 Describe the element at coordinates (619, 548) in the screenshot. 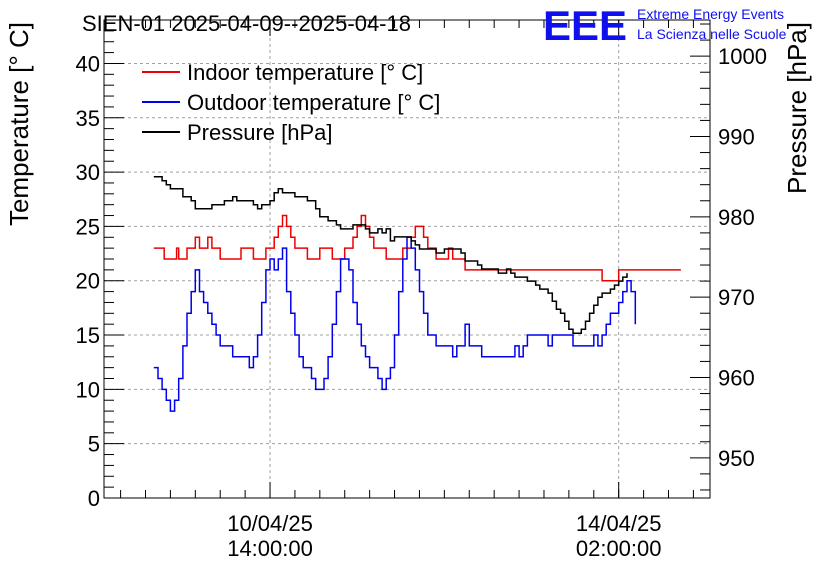

I see `x-tick-label-time-1: 02:00:00` at that location.